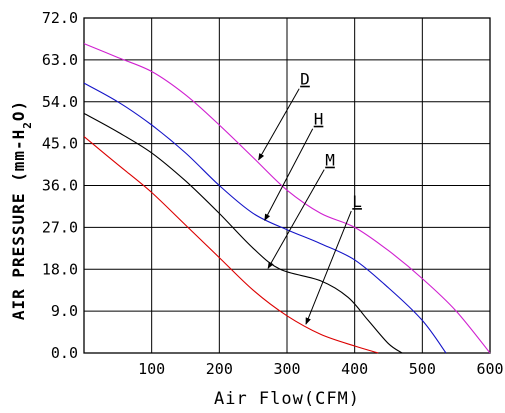 Image resolution: width=505 pixels, height=413 pixels. What do you see at coordinates (287, 399) in the screenshot?
I see `x-axis-label: Air Flow(CFM)` at bounding box center [287, 399].